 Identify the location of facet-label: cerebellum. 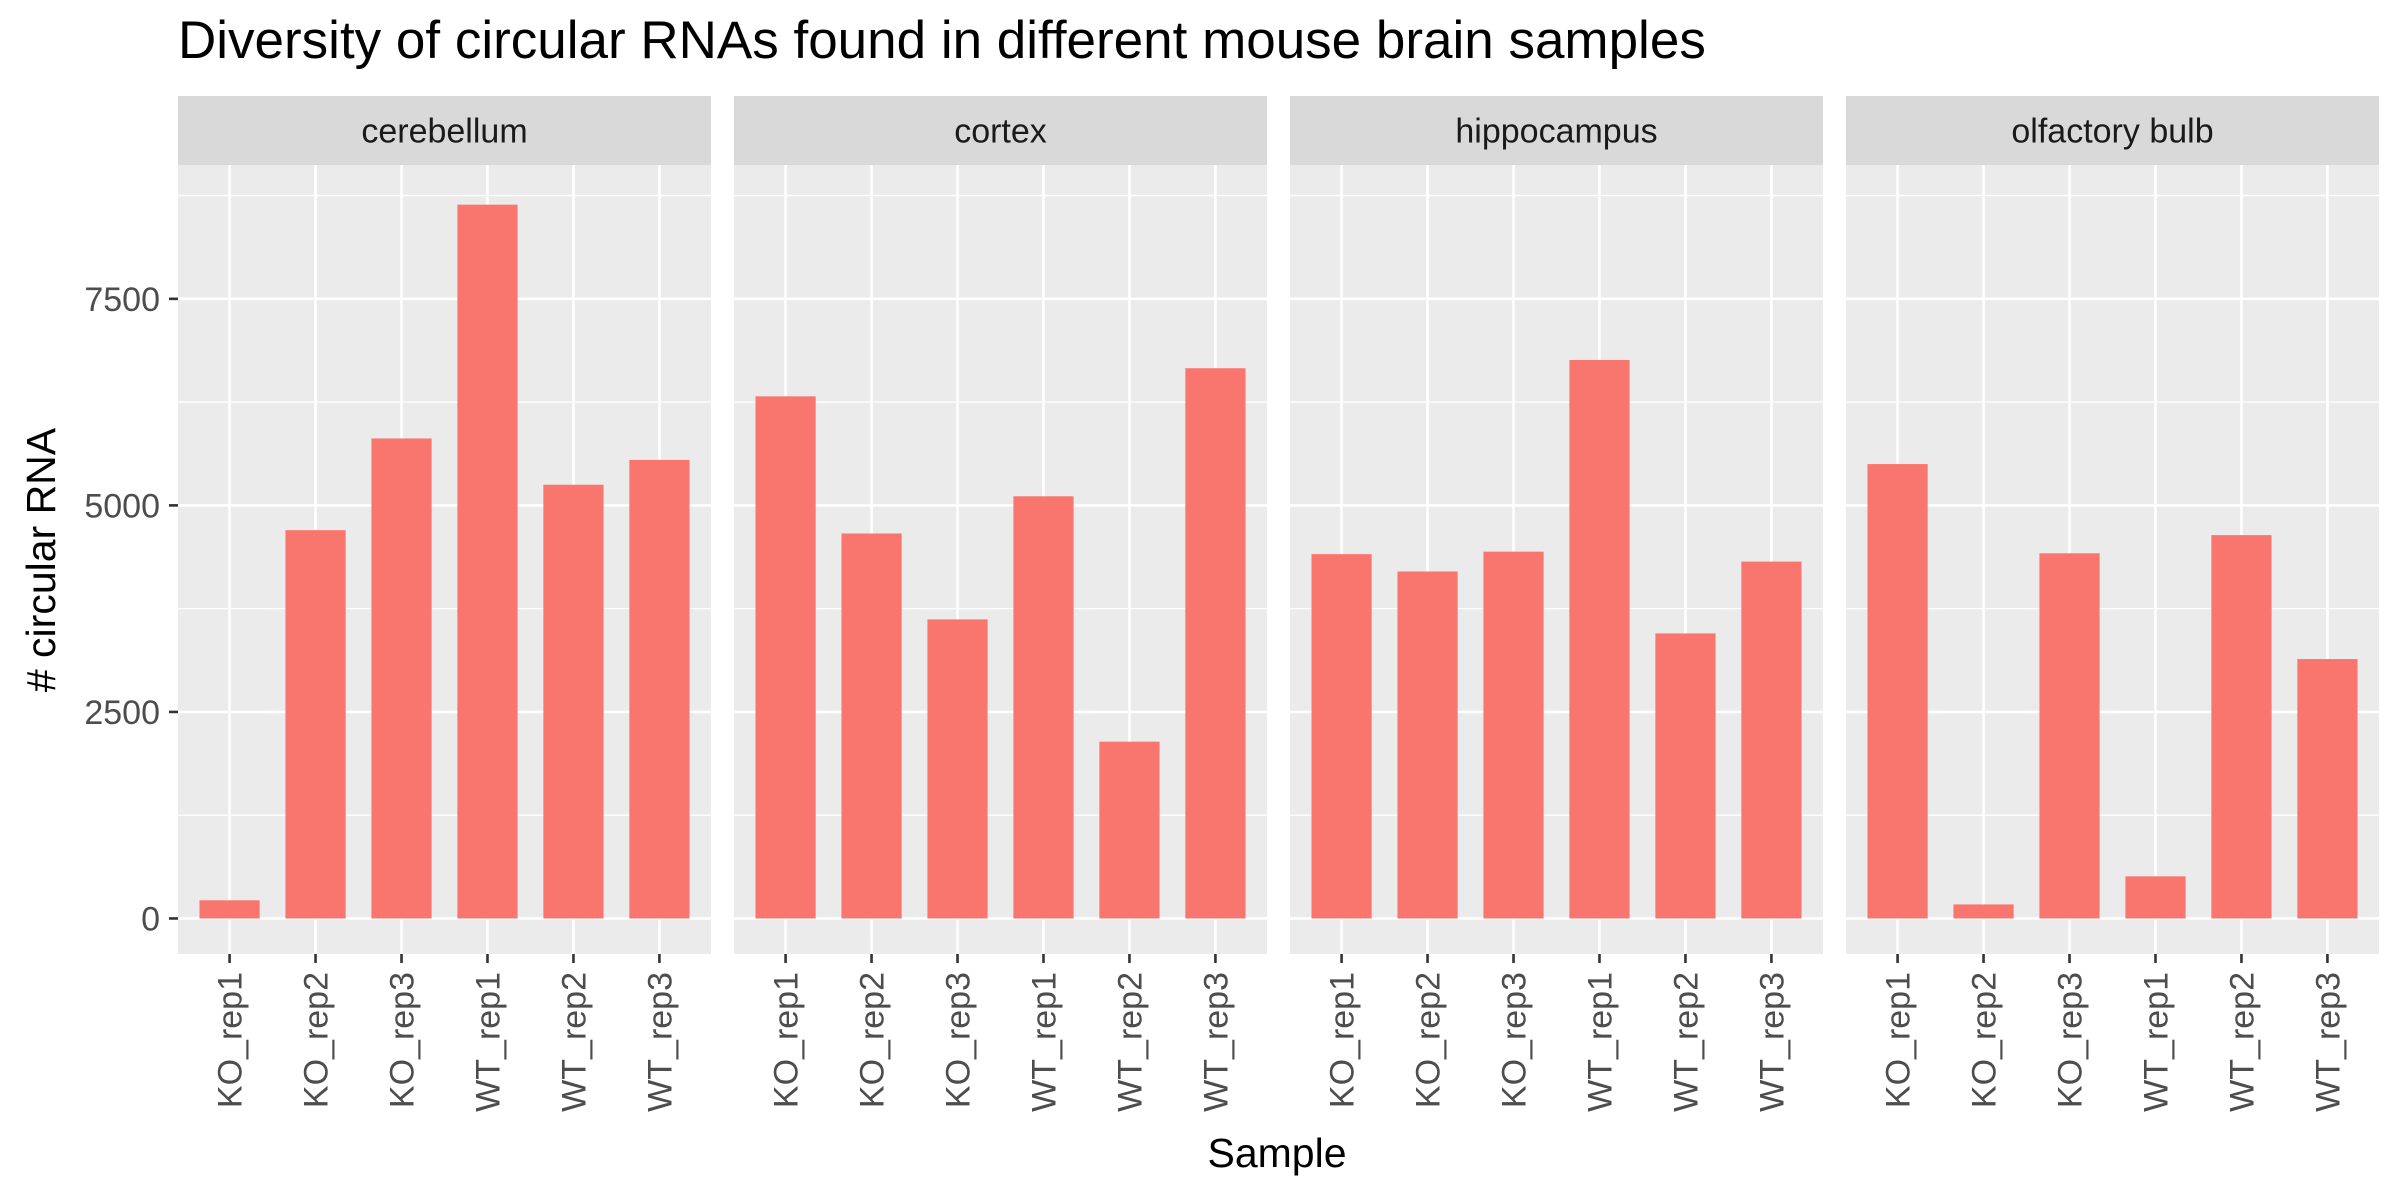
(444, 132).